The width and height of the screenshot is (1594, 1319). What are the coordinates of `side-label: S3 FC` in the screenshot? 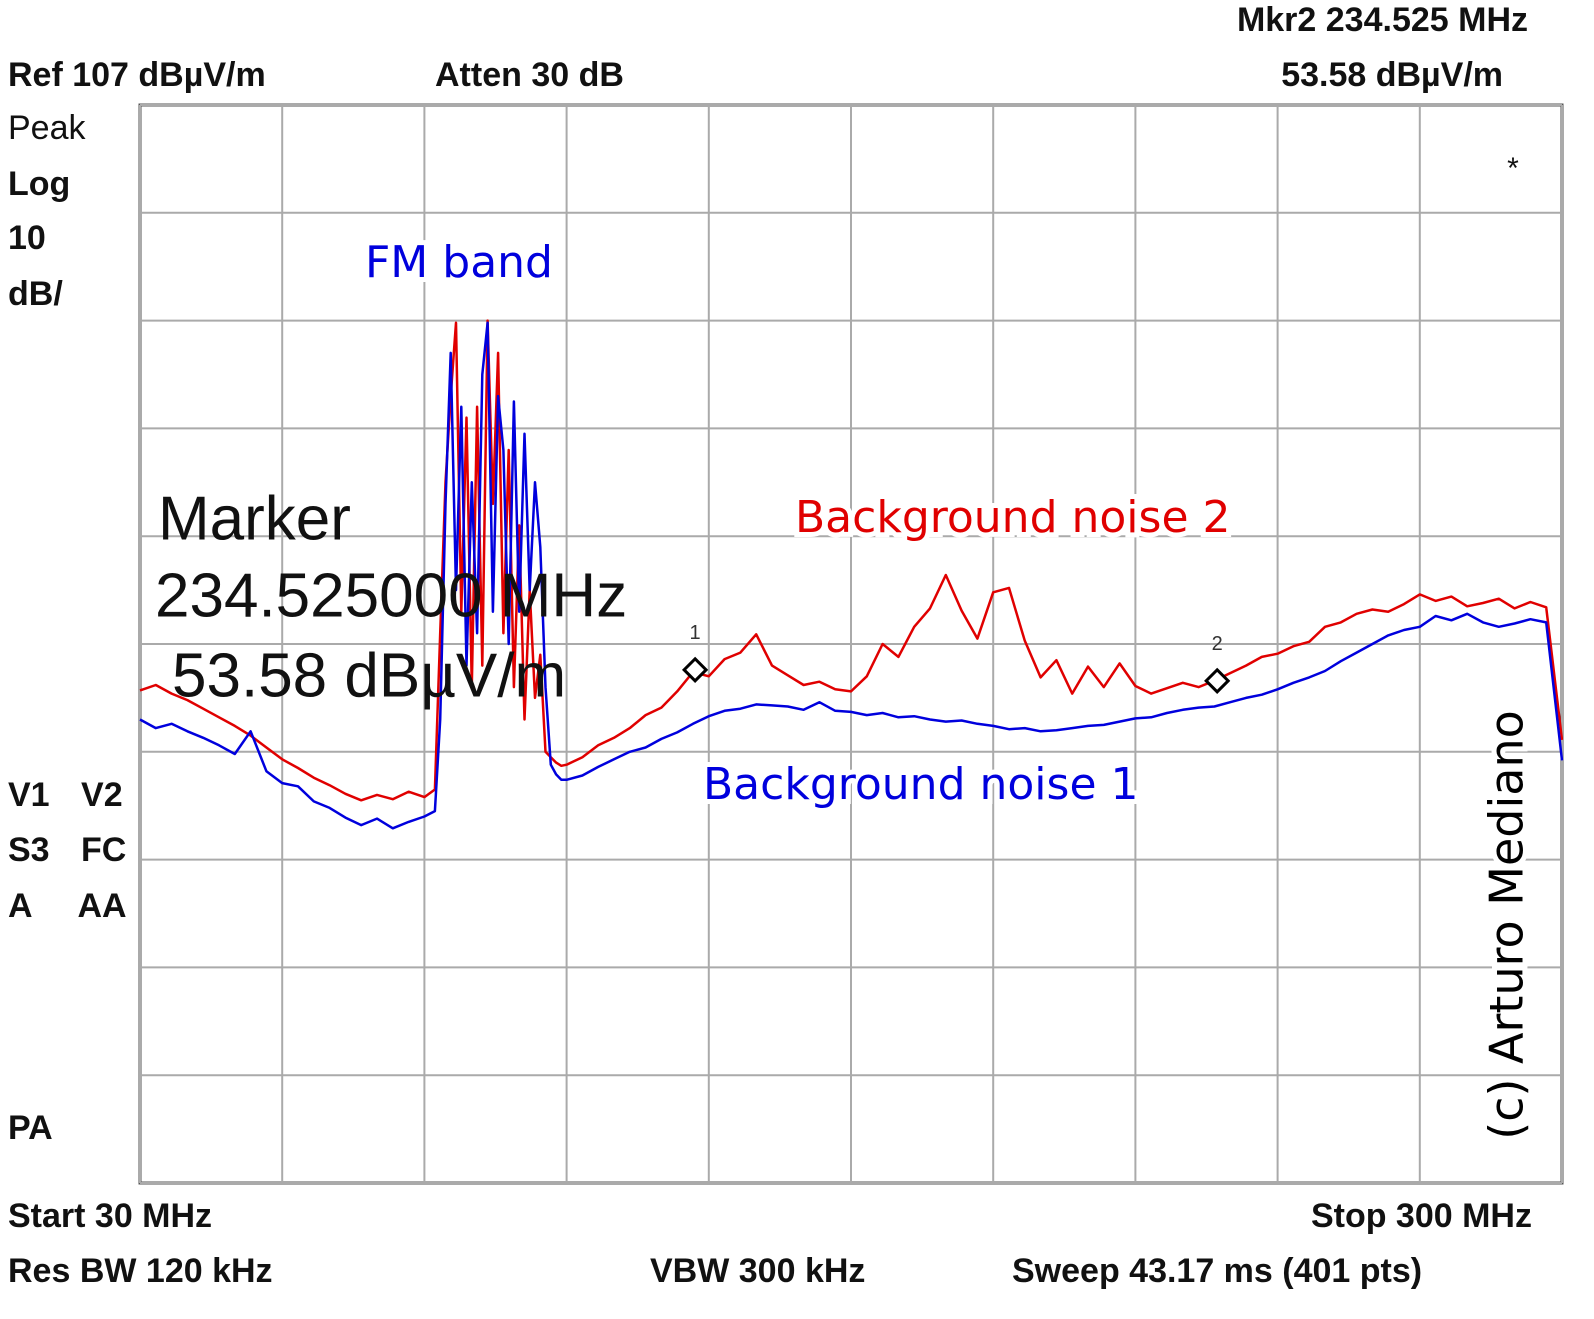 It's located at (67, 850).